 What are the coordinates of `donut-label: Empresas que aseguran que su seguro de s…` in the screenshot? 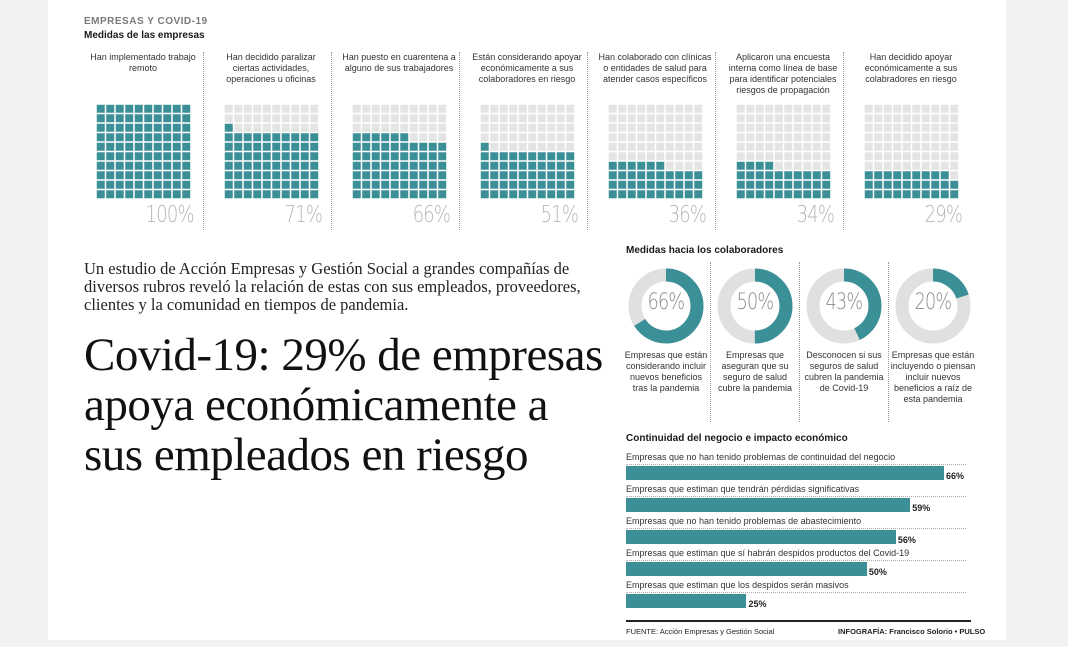 It's located at (755, 371).